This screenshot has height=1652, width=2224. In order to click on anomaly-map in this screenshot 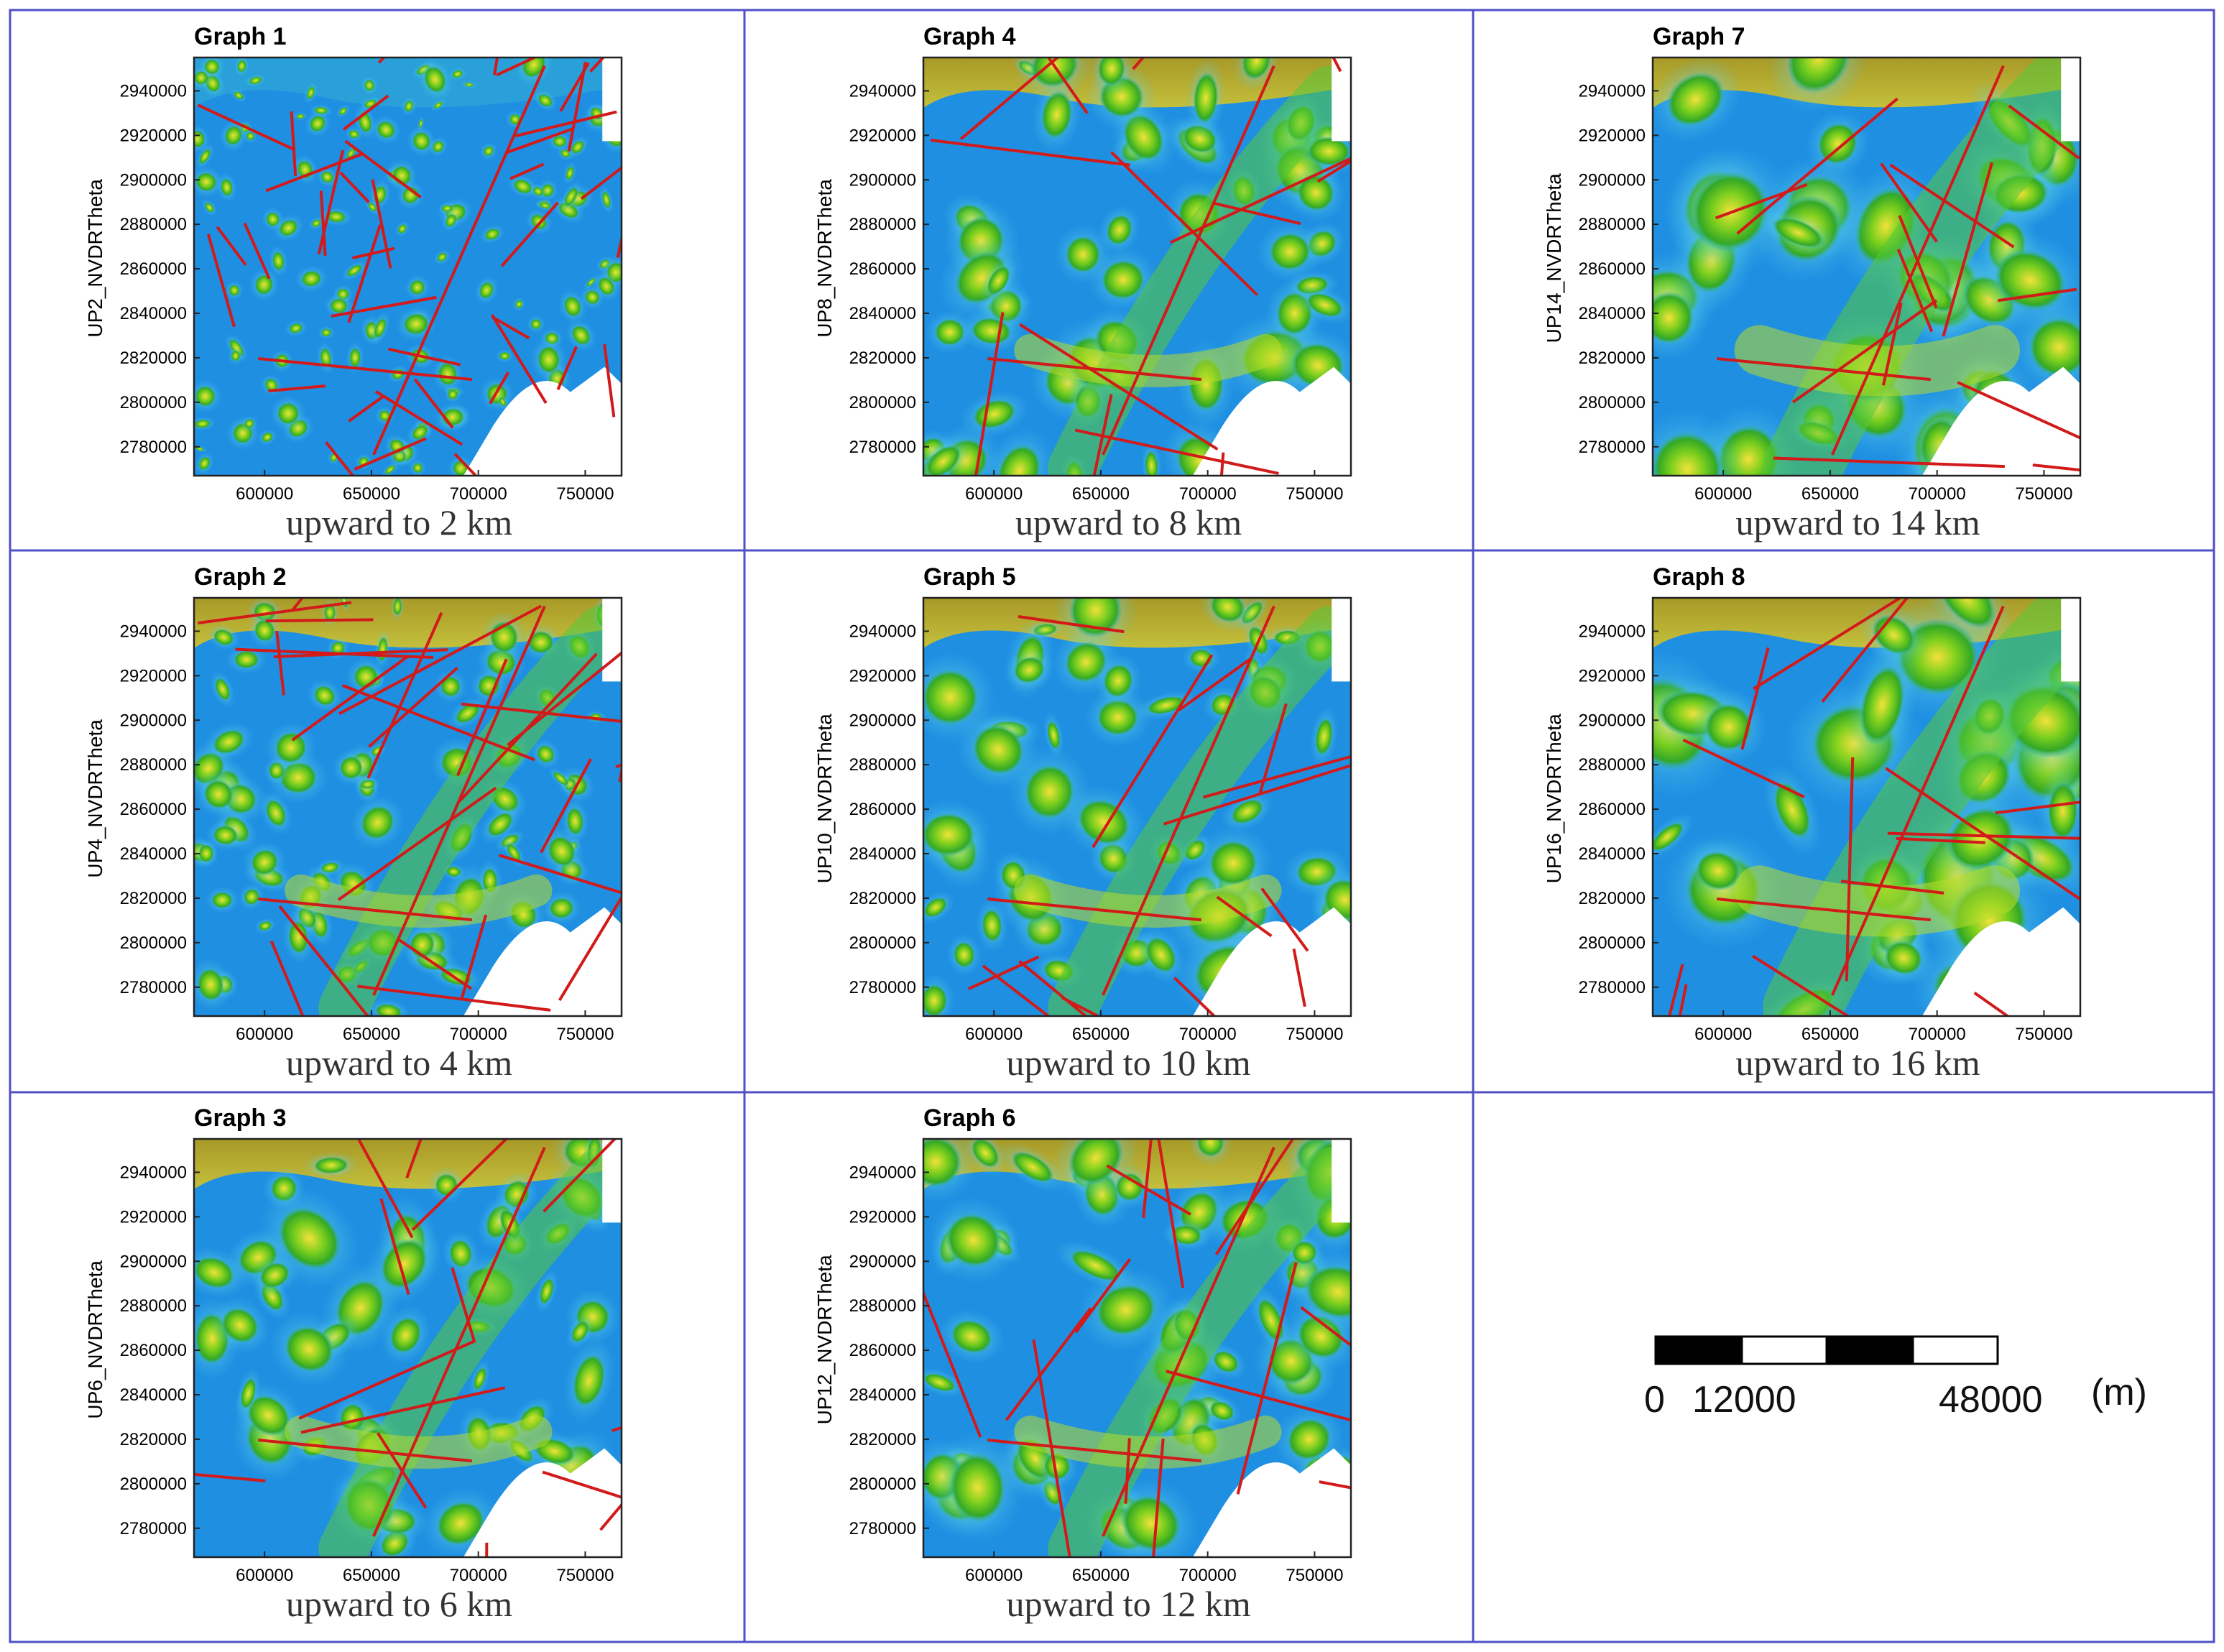, I will do `click(1137, 1348)`.